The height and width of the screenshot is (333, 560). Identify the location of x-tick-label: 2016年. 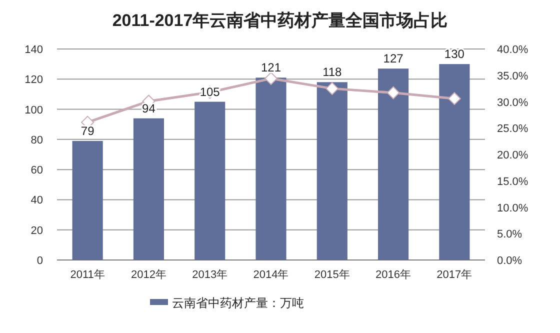
(394, 275).